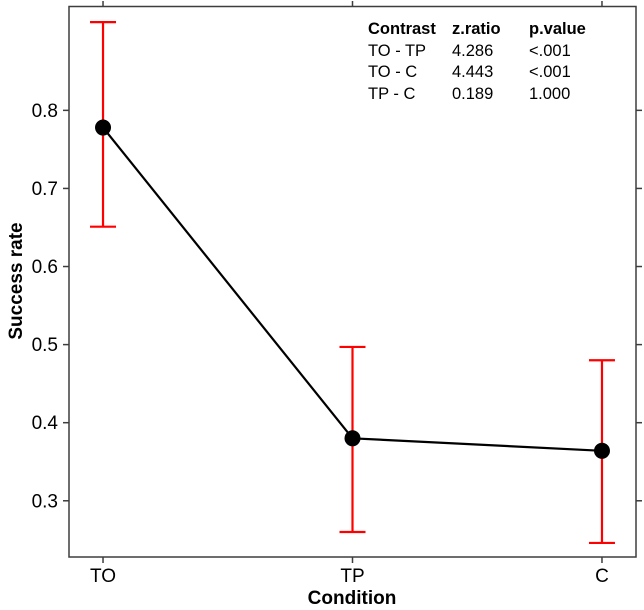 The image size is (644, 610). Describe the element at coordinates (45, 111) in the screenshot. I see `y-tick-label: 0.8` at that location.